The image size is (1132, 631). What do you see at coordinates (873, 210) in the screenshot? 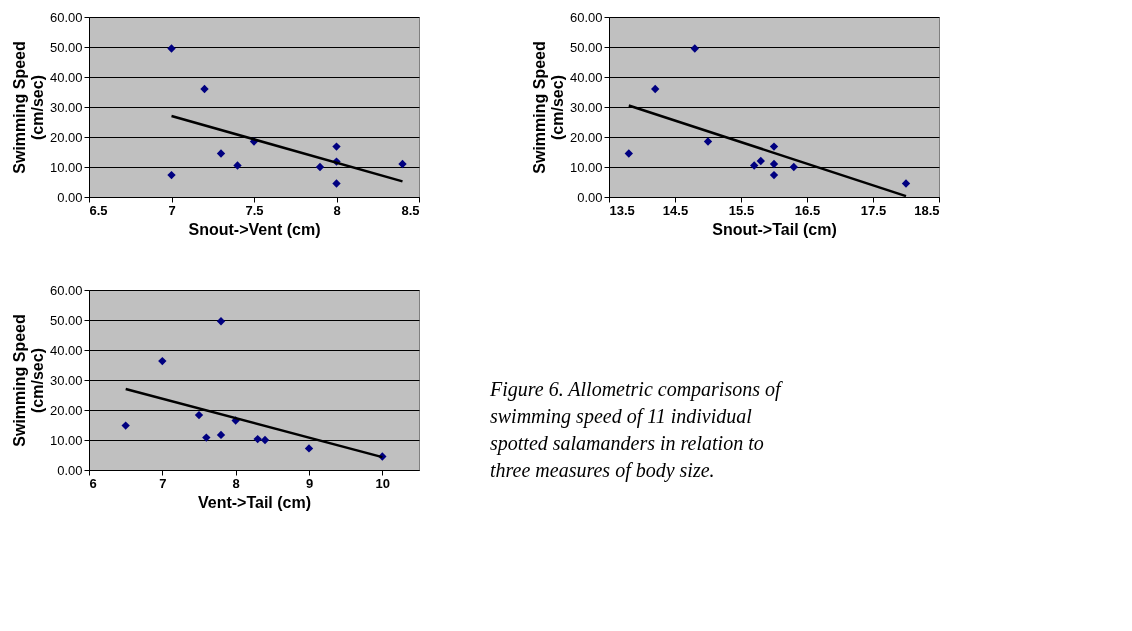
I see `x-tick-label: 17.5` at bounding box center [873, 210].